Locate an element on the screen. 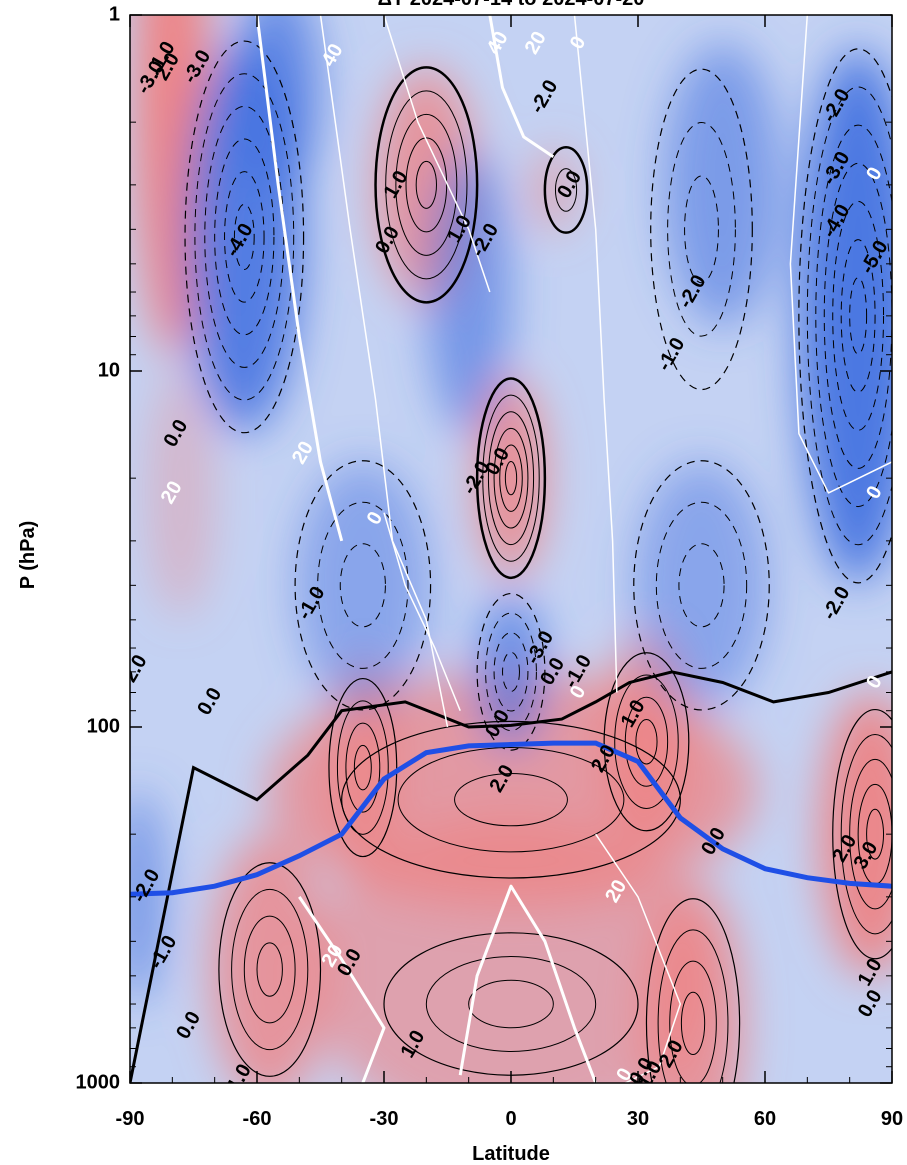 This screenshot has width=907, height=1165. x-tick-label-5: 60 is located at coordinates (765, 1119).